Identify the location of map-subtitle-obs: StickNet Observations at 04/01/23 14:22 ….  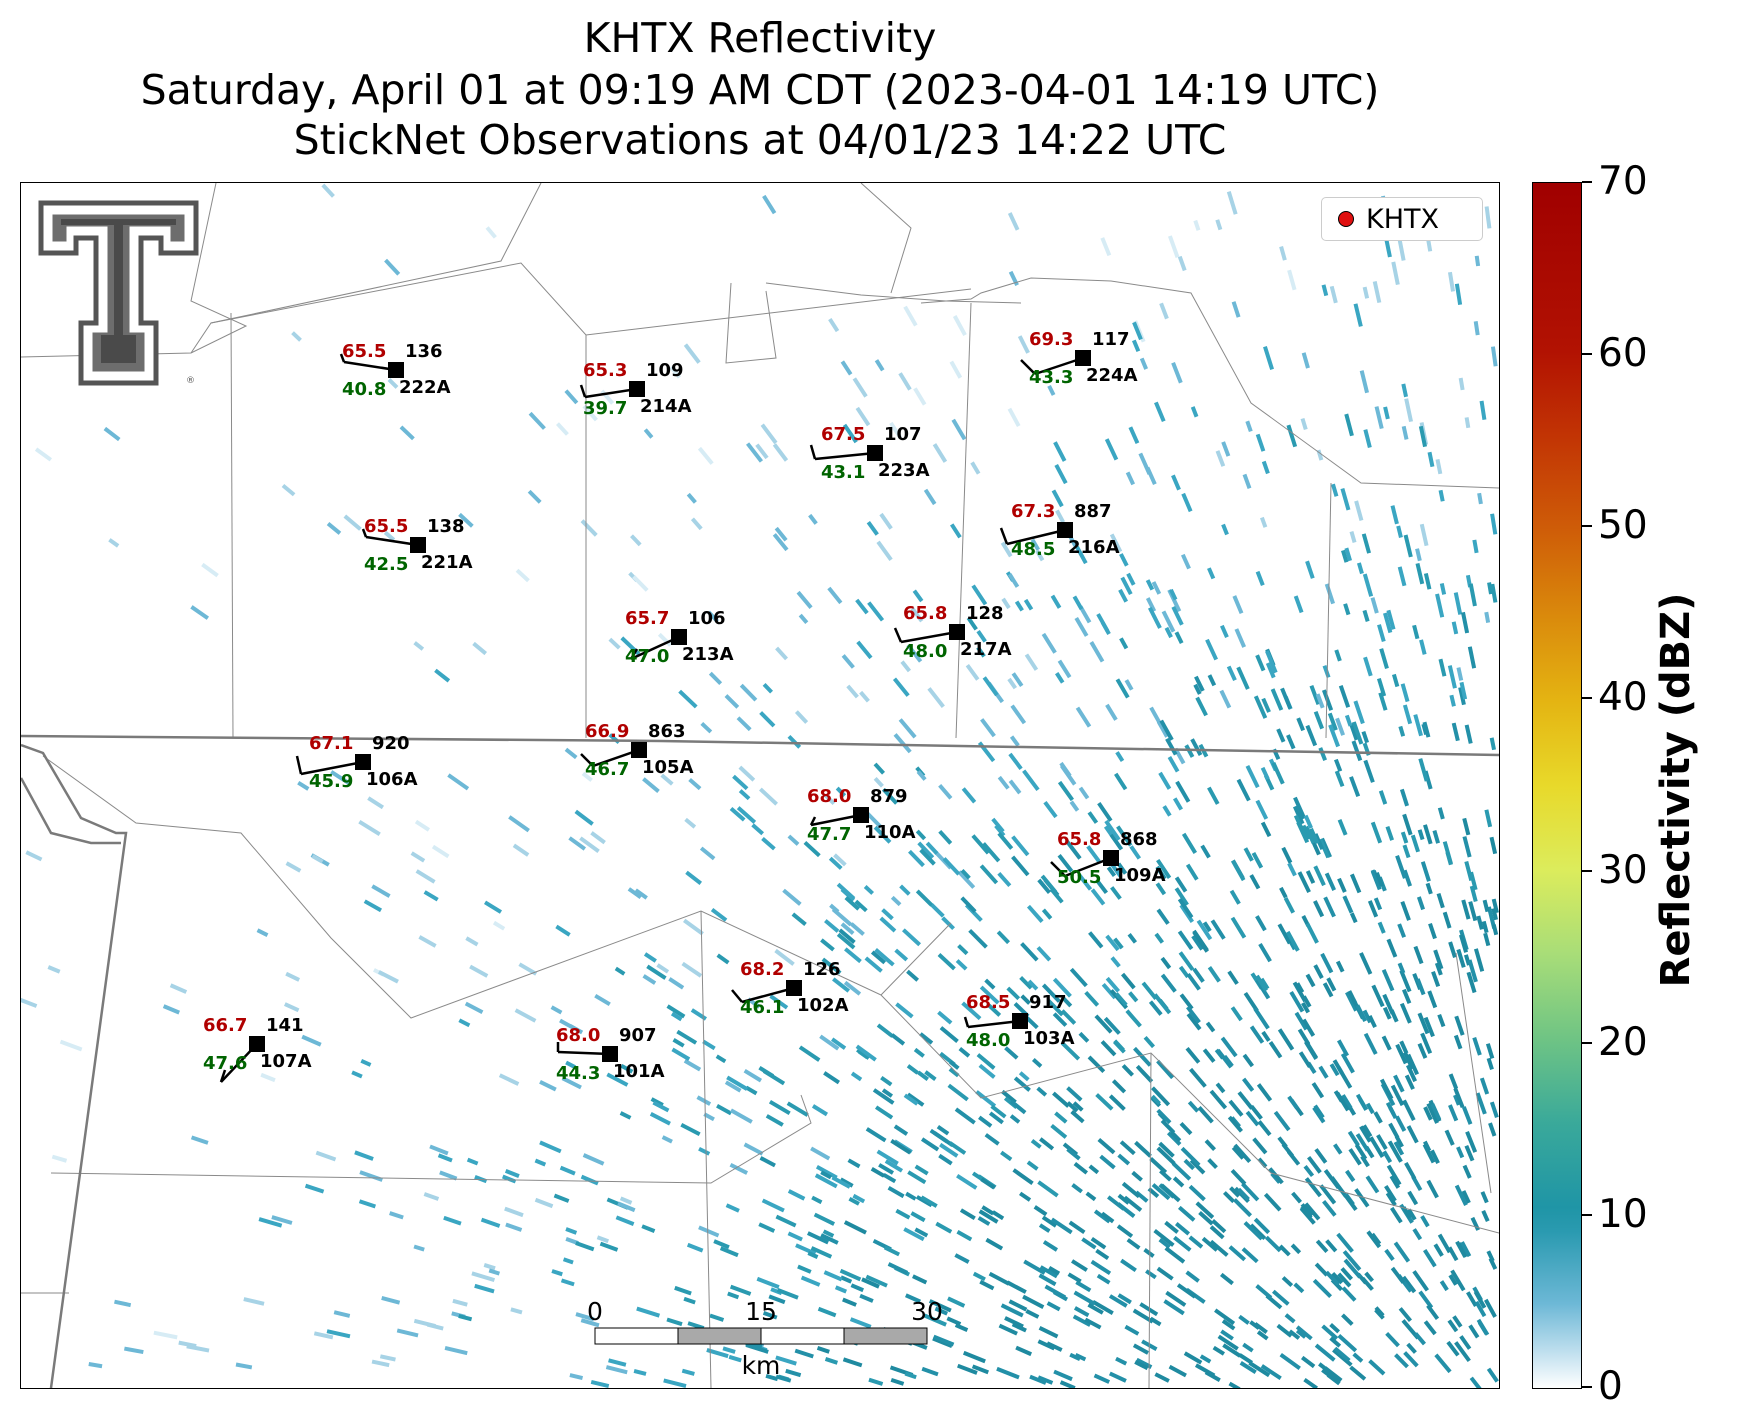
(760, 140).